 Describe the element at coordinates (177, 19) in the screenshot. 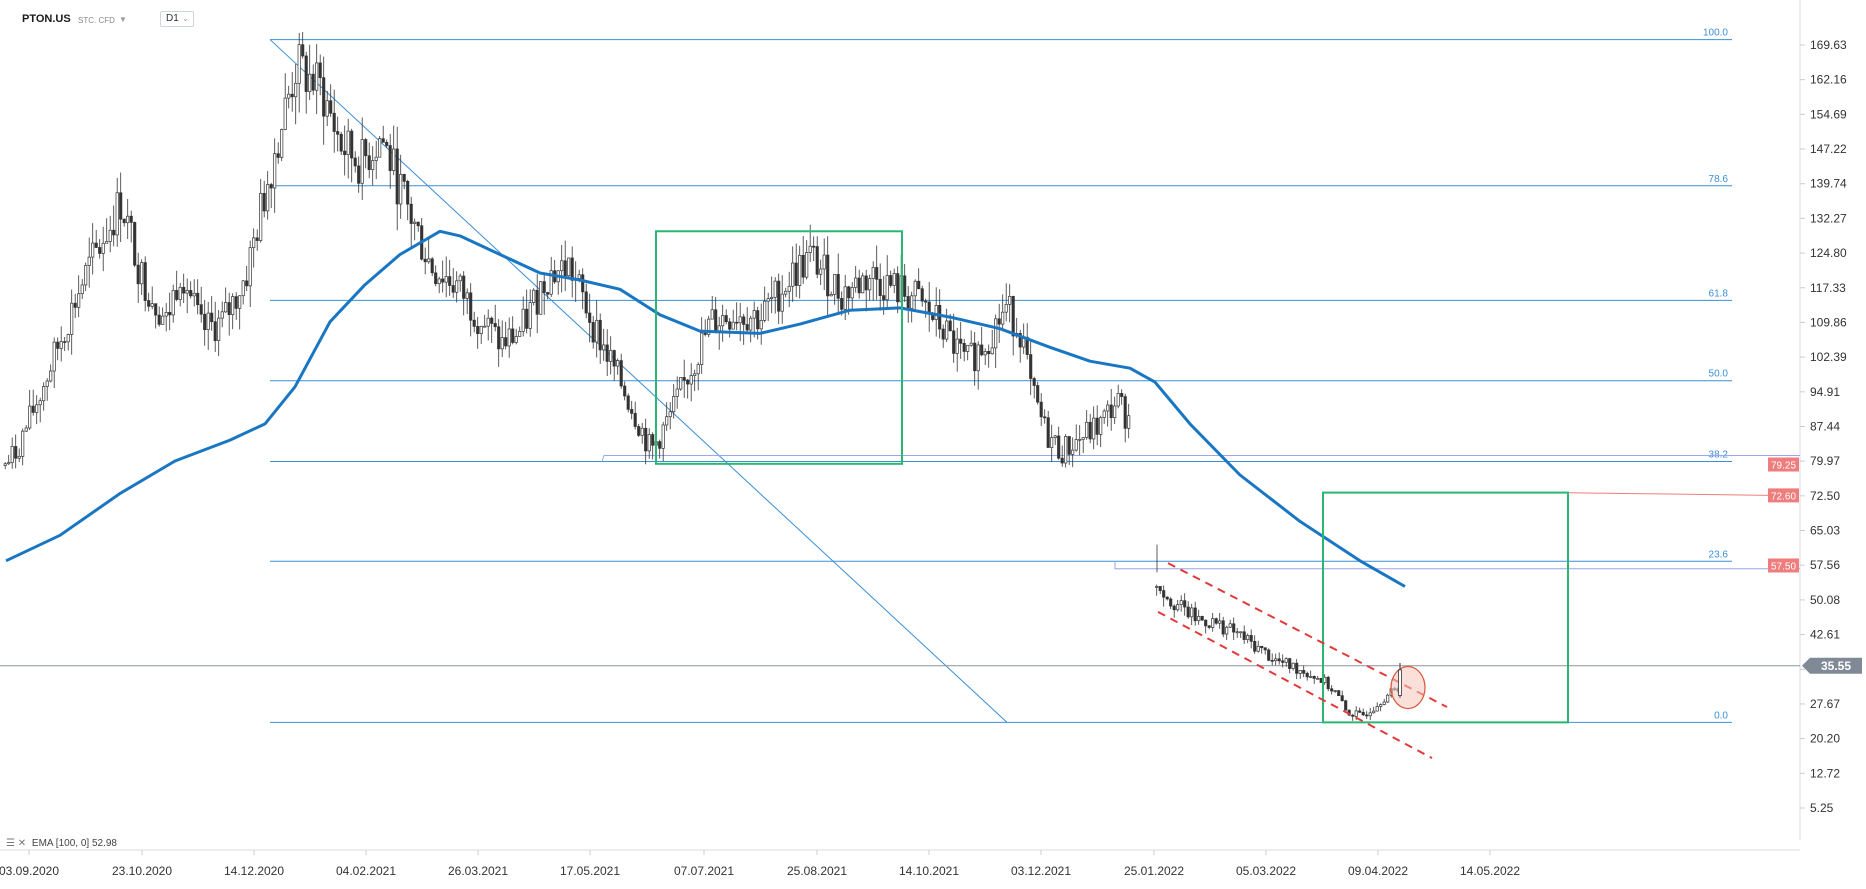

I see `timeframe-select: D1 ⌄` at that location.